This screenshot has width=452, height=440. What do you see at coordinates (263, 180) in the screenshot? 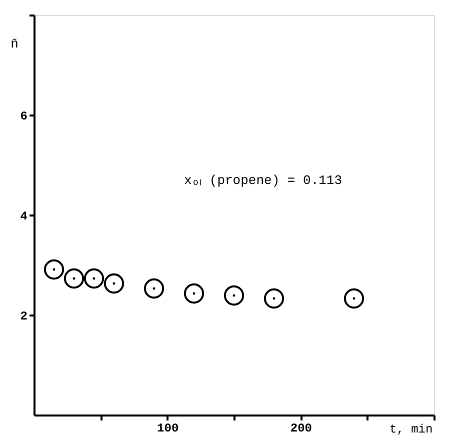
I see `annotation: xₒₗ (propene) = 0.113` at bounding box center [263, 180].